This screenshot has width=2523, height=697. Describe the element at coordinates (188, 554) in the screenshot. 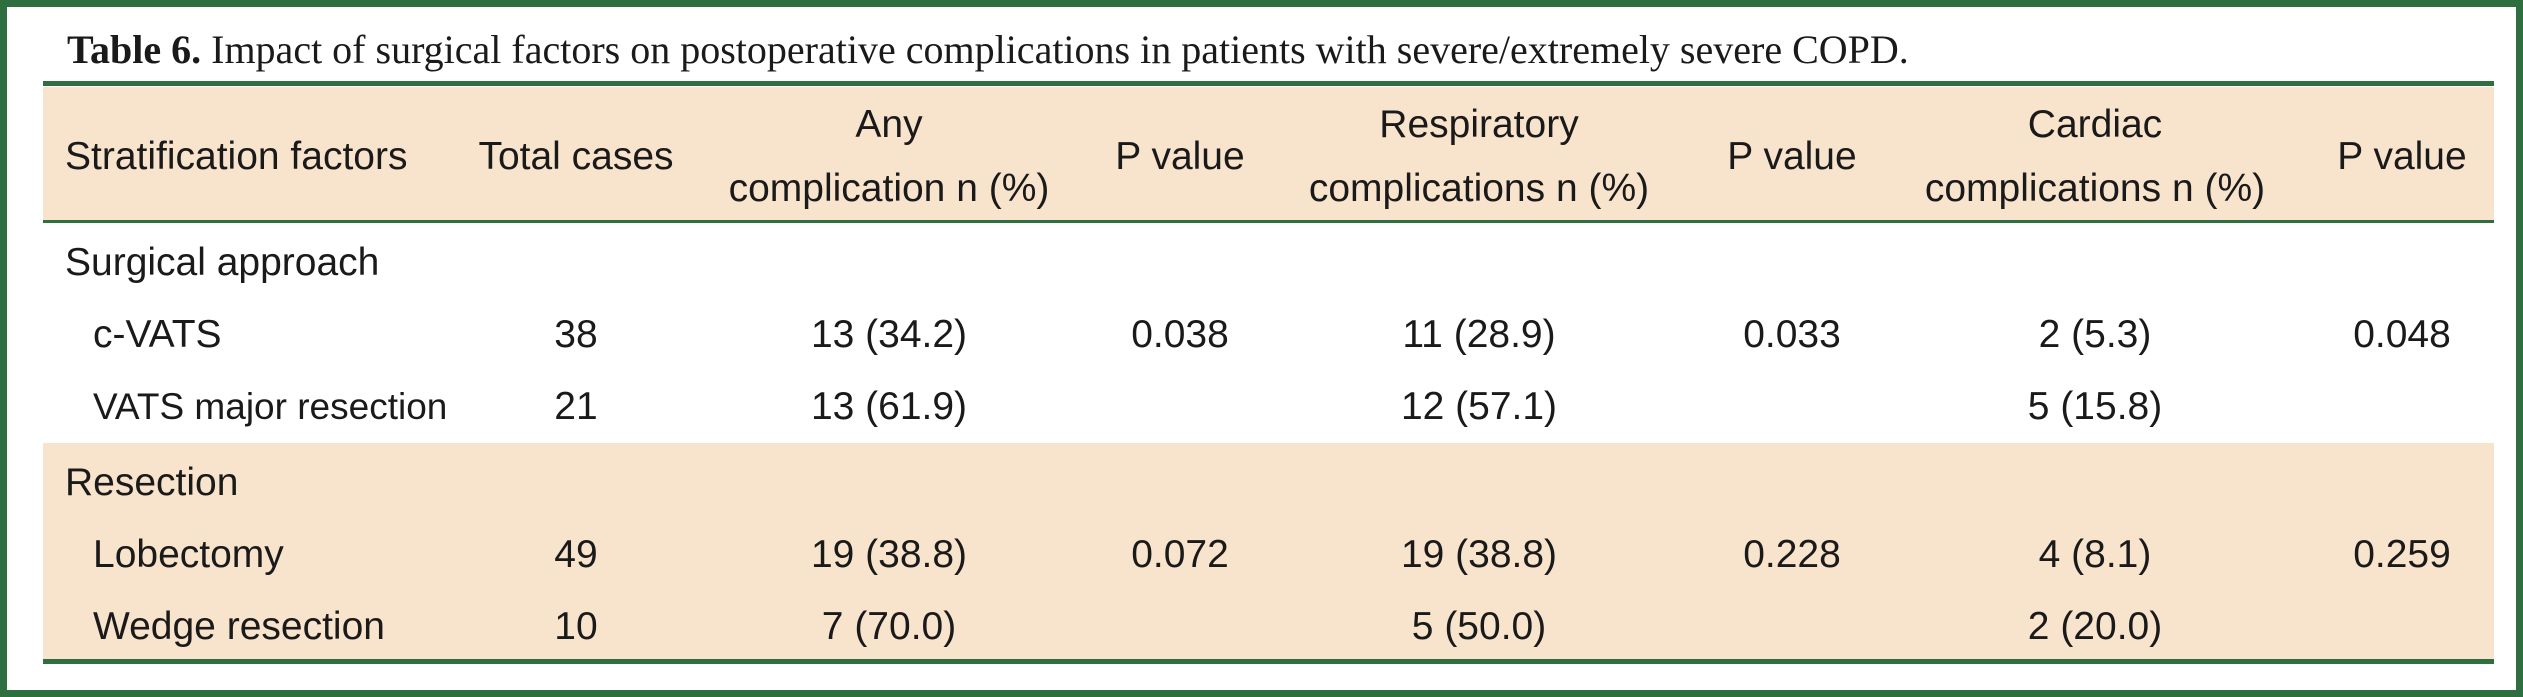

I see `cell-factor: Lobectomy` at that location.